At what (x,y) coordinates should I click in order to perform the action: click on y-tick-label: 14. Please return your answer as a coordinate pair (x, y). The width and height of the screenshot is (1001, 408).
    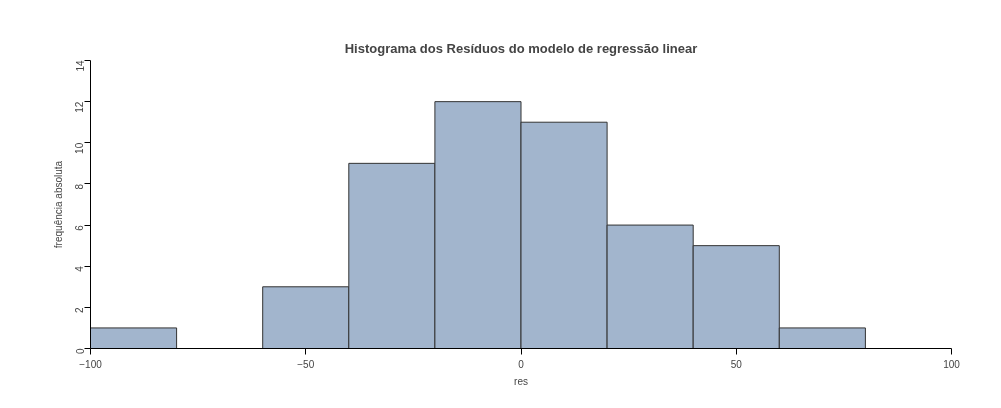
    Looking at the image, I should click on (80, 66).